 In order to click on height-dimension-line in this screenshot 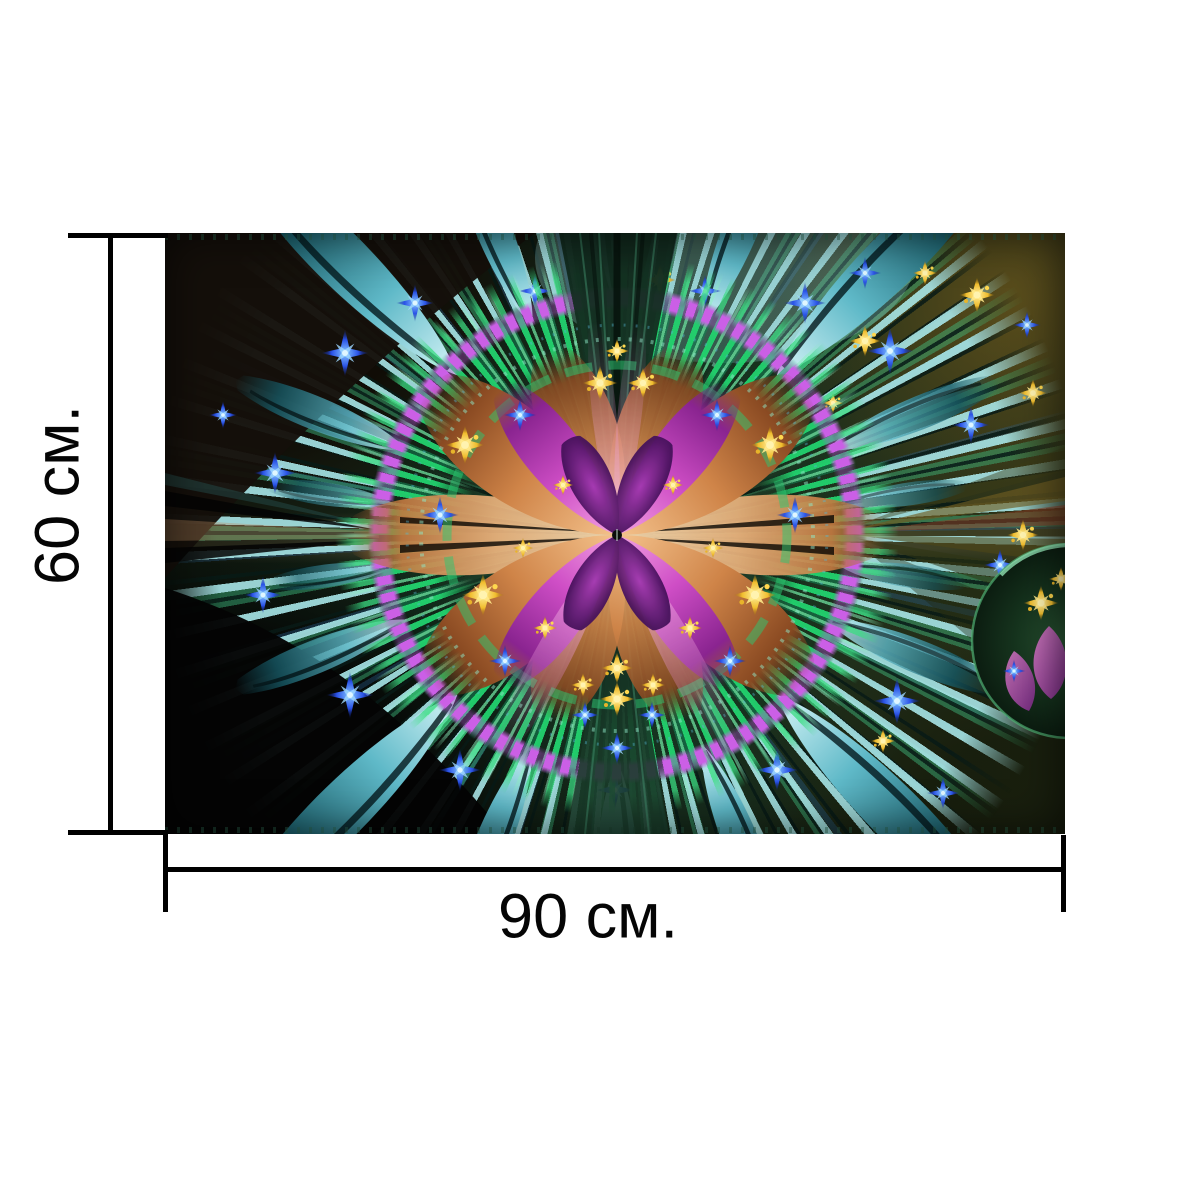, I will do `click(110, 534)`.